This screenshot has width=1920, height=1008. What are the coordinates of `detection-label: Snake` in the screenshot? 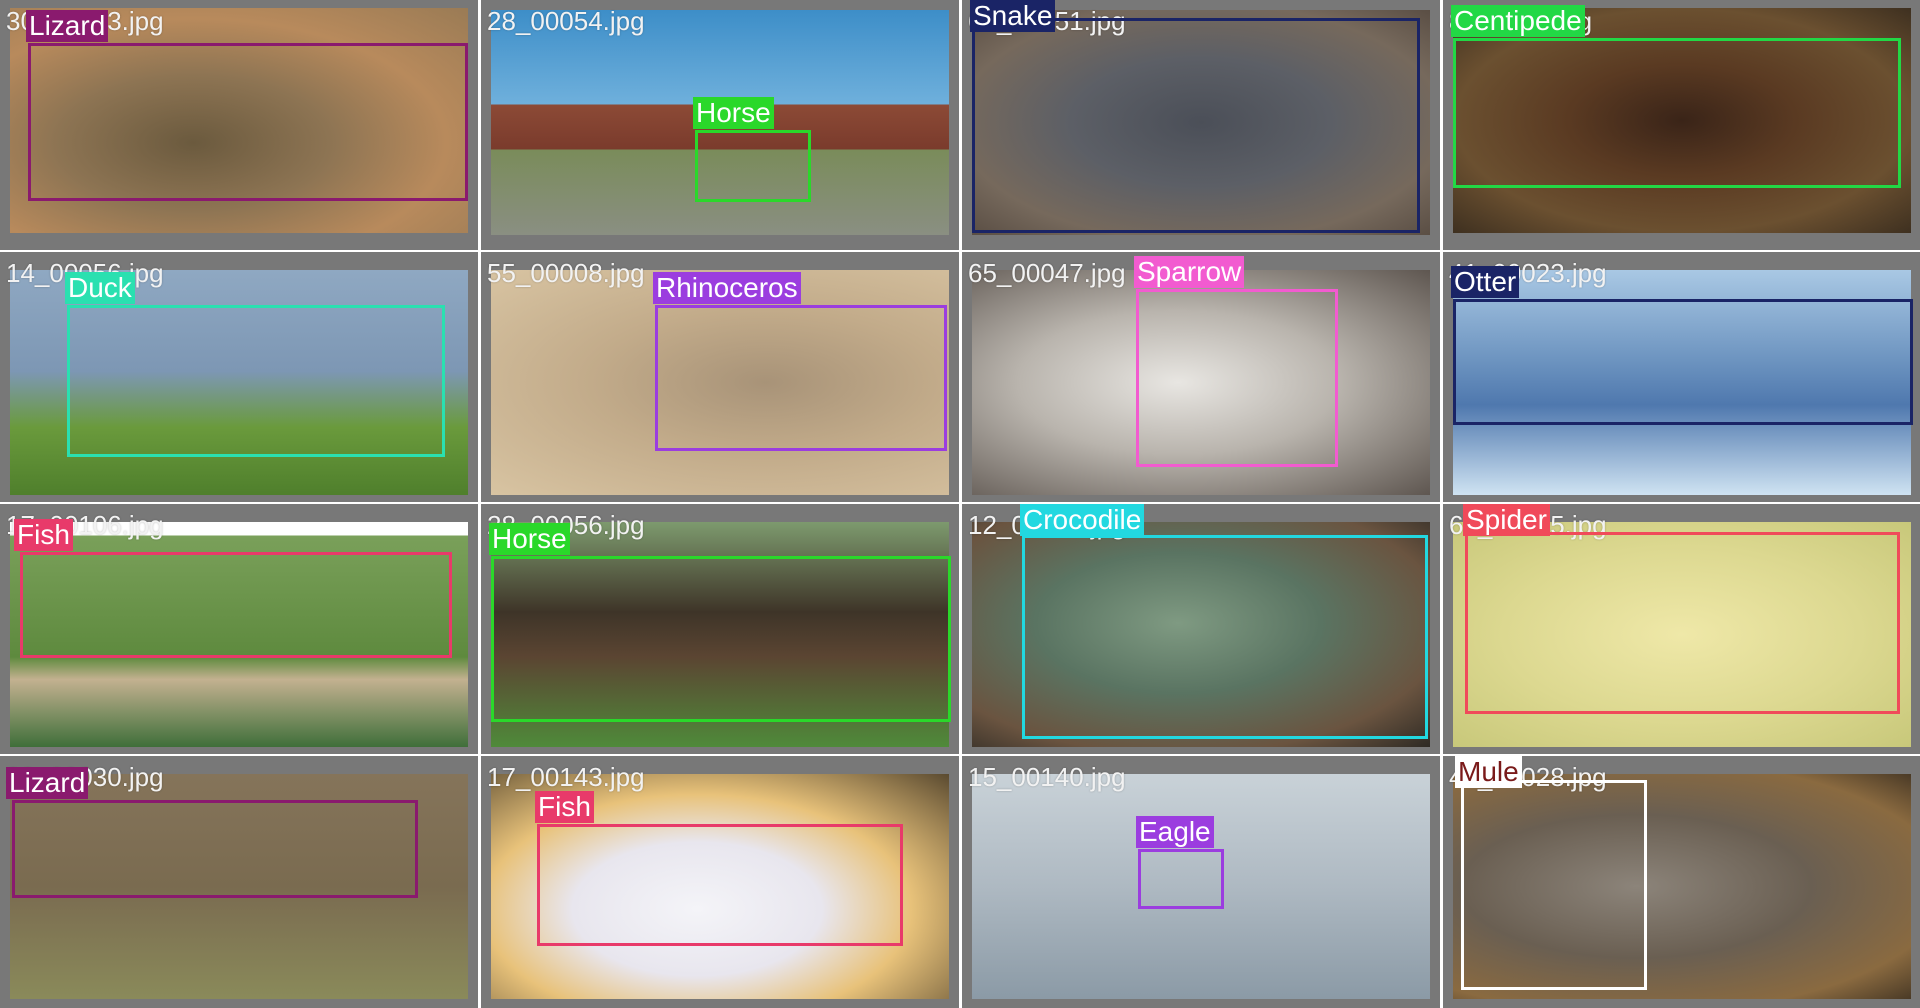 It's located at (1013, 16).